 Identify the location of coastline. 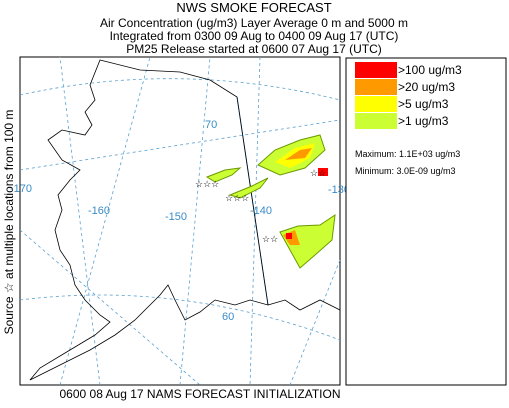
(304, 305).